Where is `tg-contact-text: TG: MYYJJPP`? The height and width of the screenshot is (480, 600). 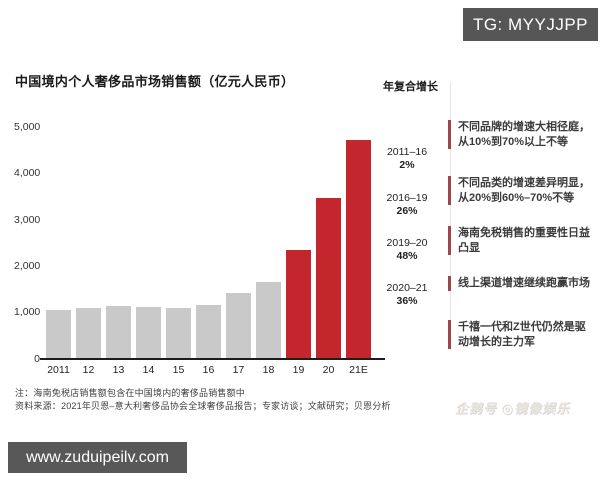
tg-contact-text: TG: MYYJJPP is located at coordinates (530, 24).